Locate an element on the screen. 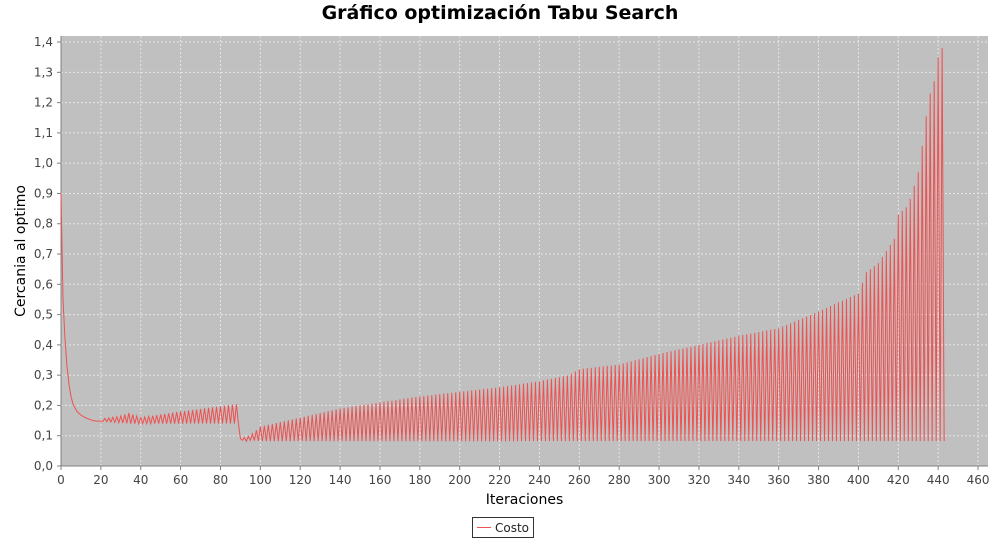  y-tick-label: 1,2 is located at coordinates (43, 103).